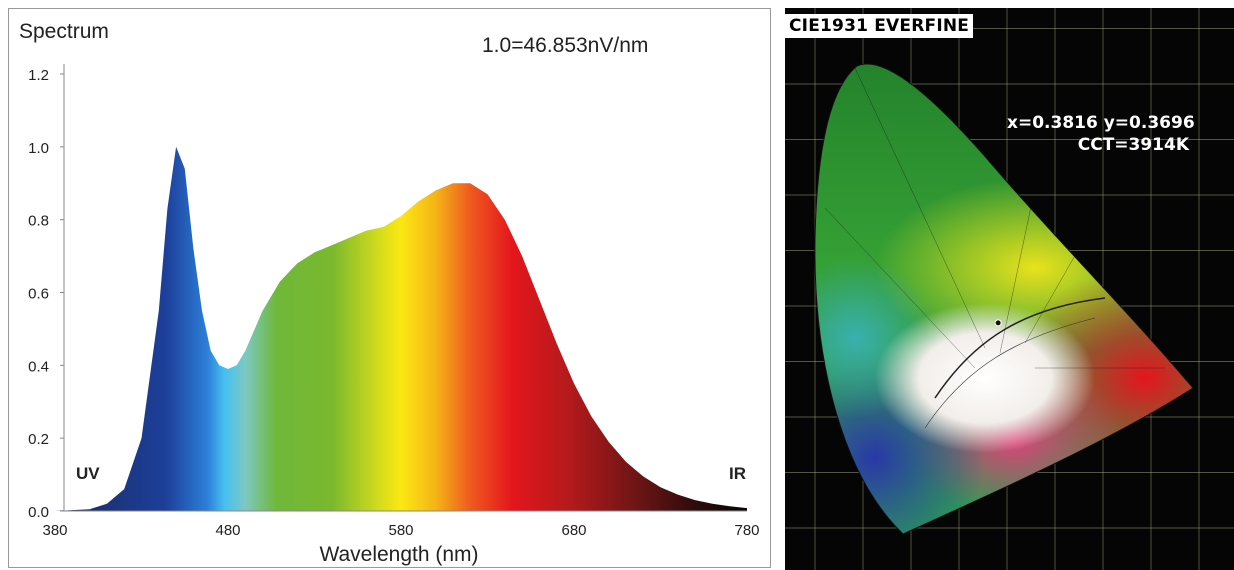 Image resolution: width=1234 pixels, height=570 pixels. Describe the element at coordinates (88, 473) in the screenshot. I see `uv-label: UV` at that location.